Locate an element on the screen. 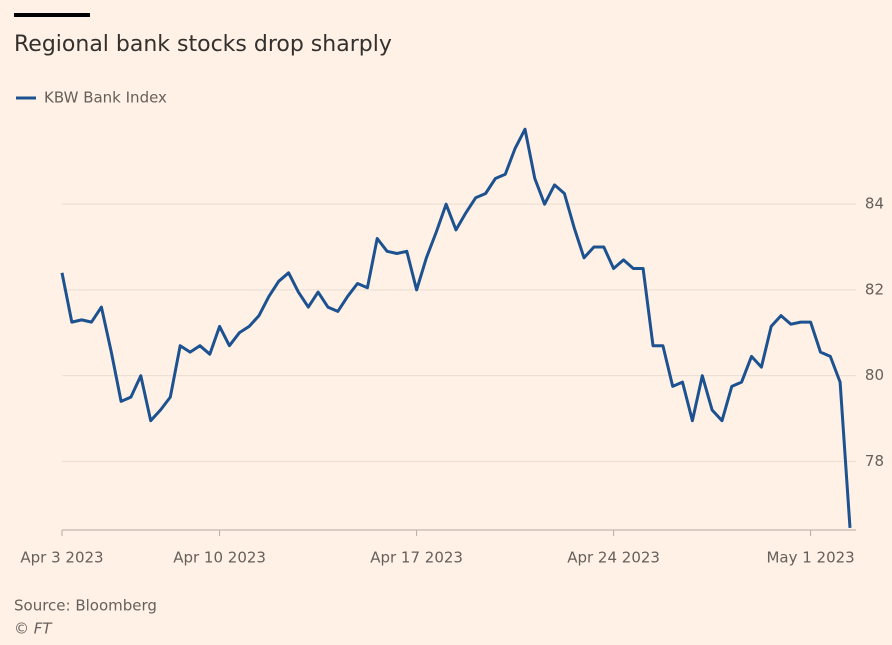 The height and width of the screenshot is (645, 892). y-tick-label: 80 is located at coordinates (874, 375).